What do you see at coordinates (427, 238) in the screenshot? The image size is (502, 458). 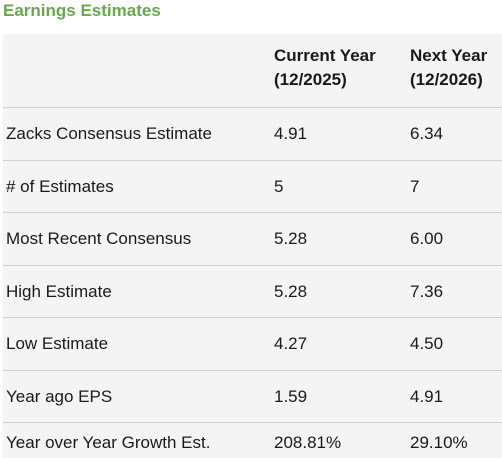 I see `next-year-value: 6.00` at bounding box center [427, 238].